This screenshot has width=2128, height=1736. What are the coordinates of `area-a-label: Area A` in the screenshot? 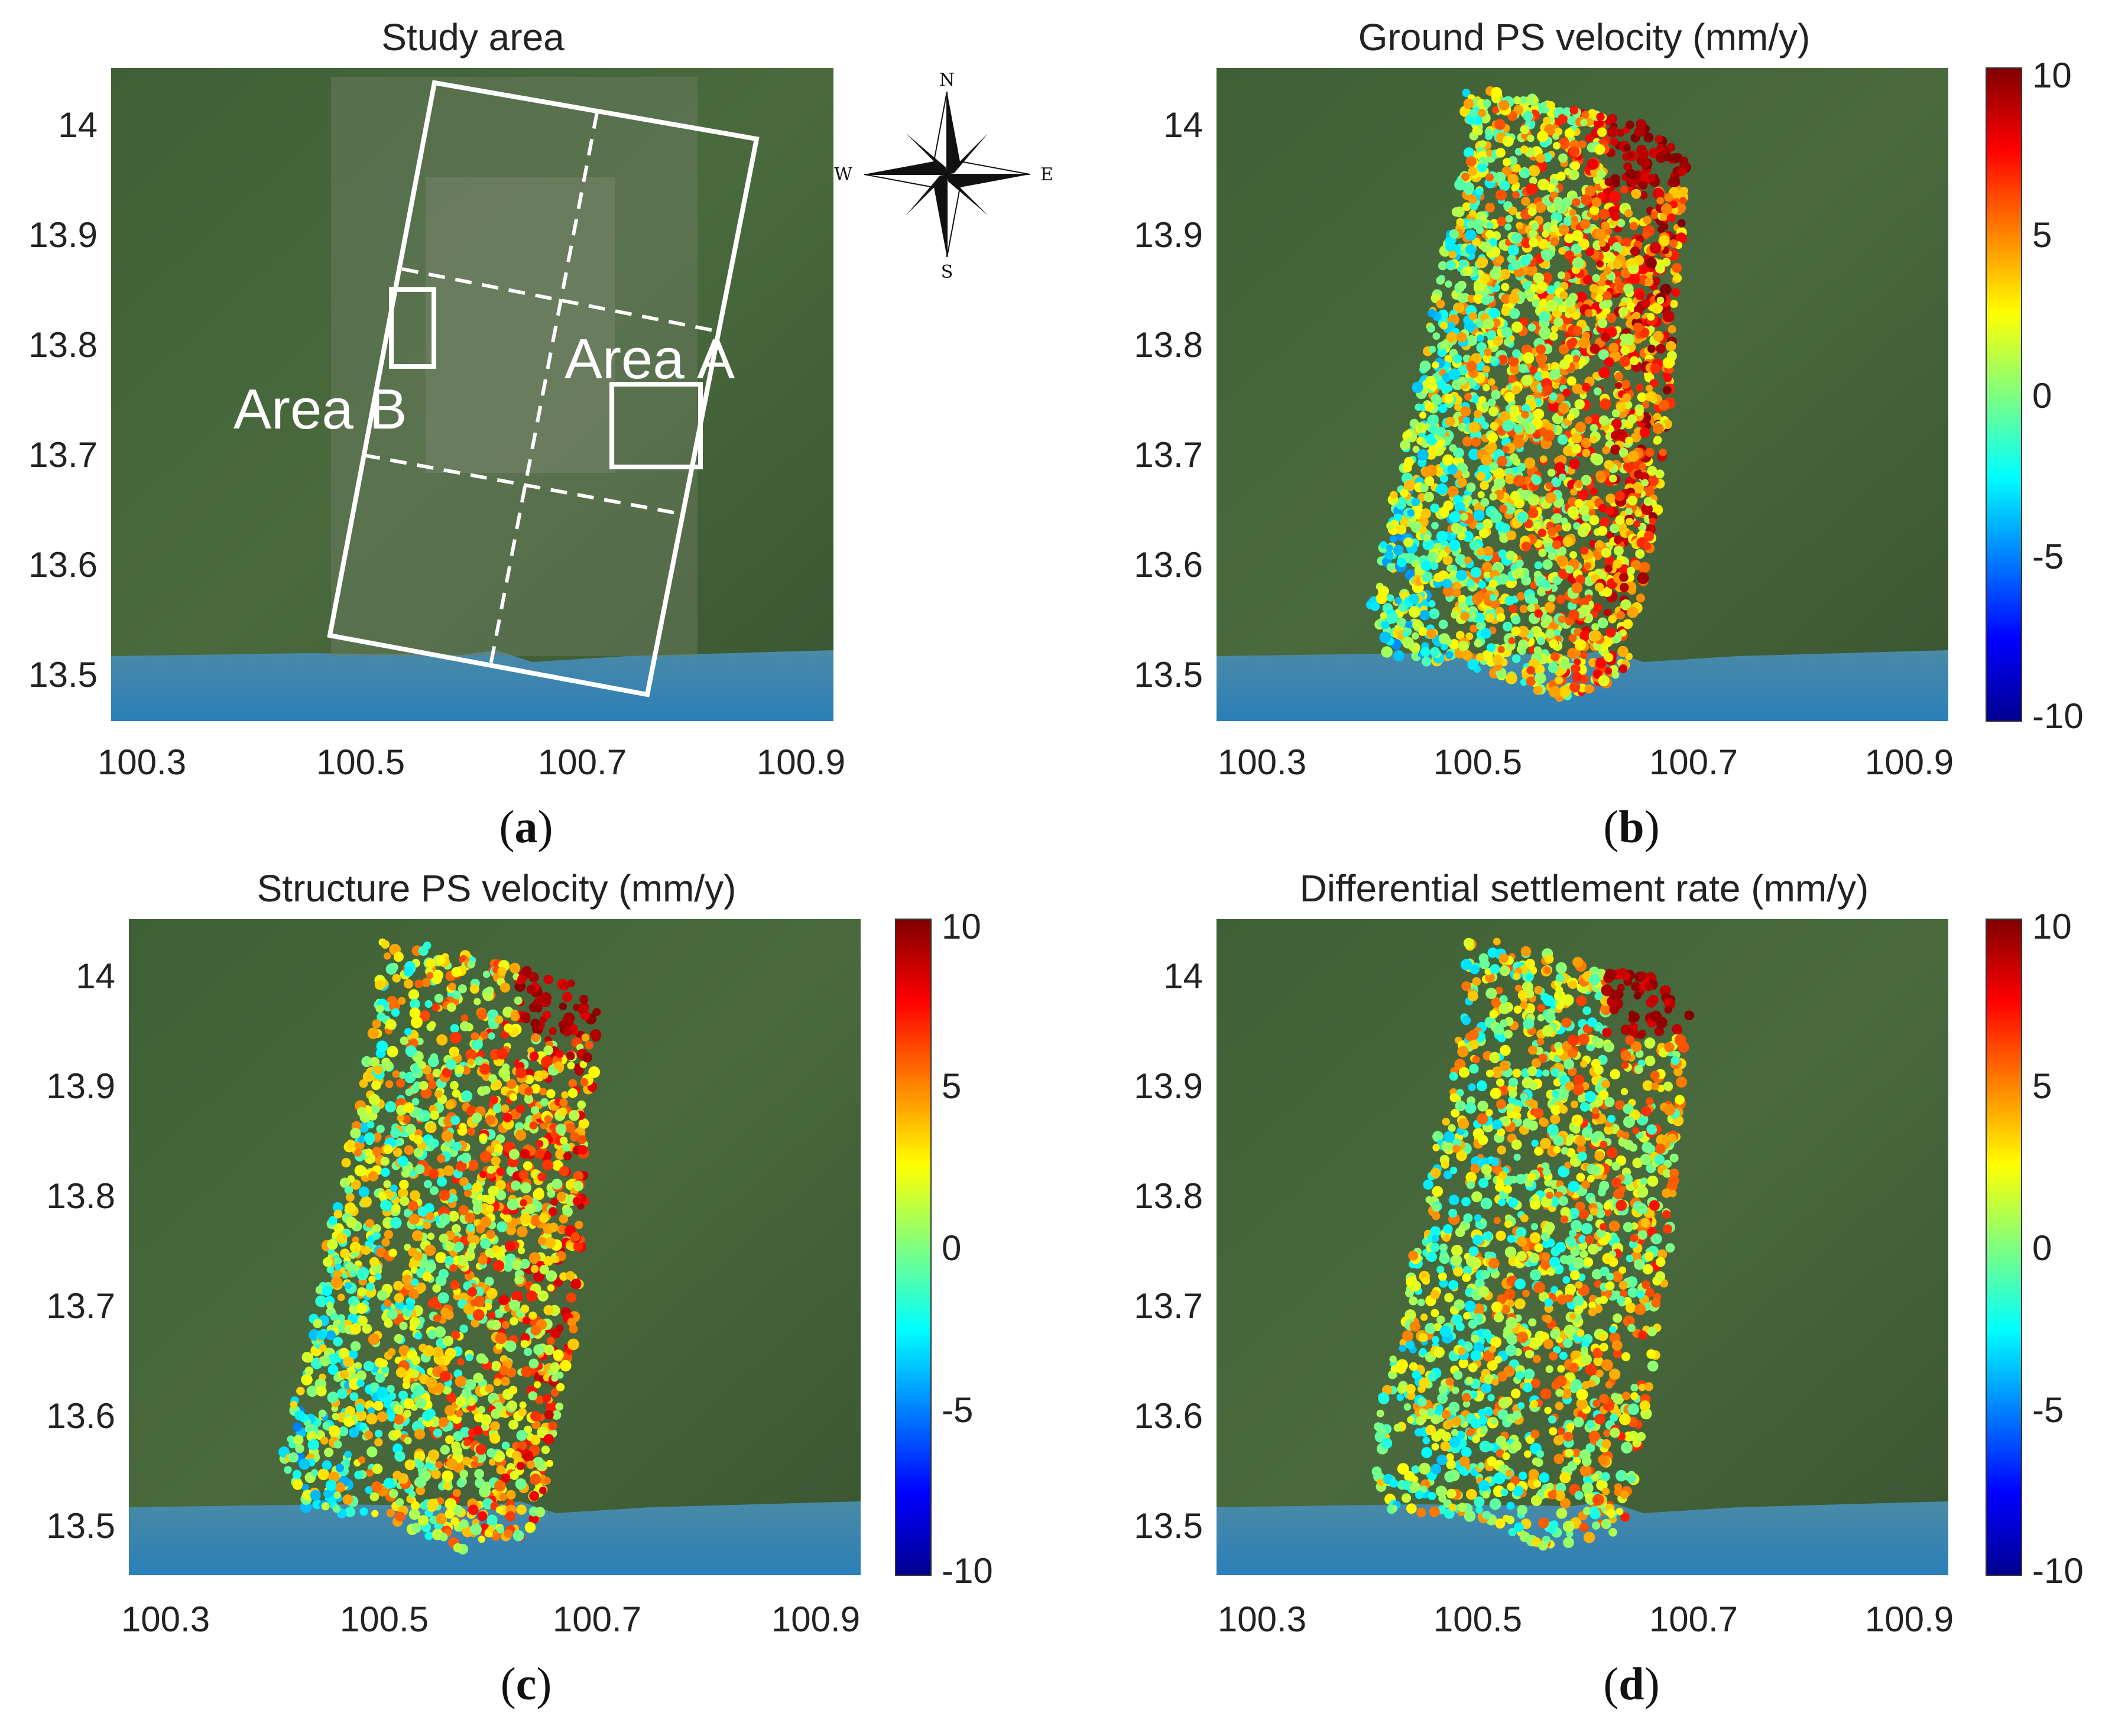 It's located at (650, 359).